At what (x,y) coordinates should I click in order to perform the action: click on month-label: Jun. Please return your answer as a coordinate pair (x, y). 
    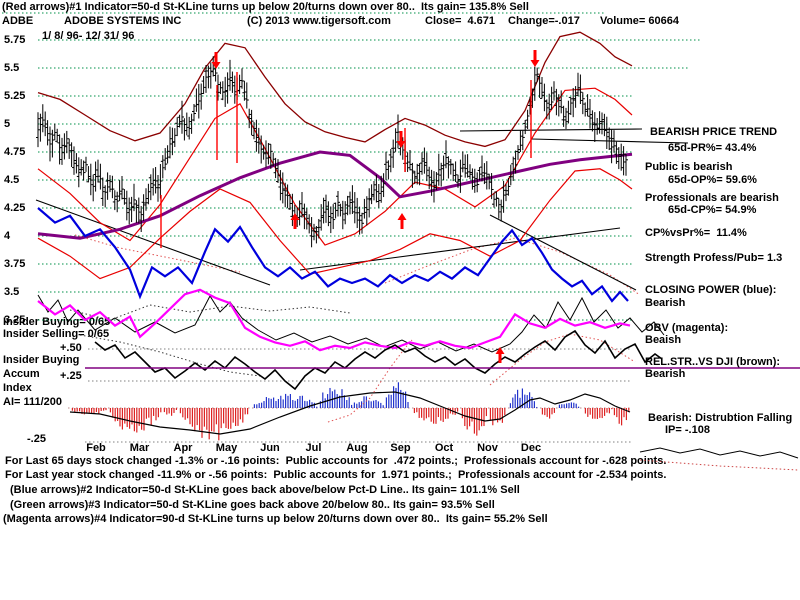
    Looking at the image, I should click on (270, 448).